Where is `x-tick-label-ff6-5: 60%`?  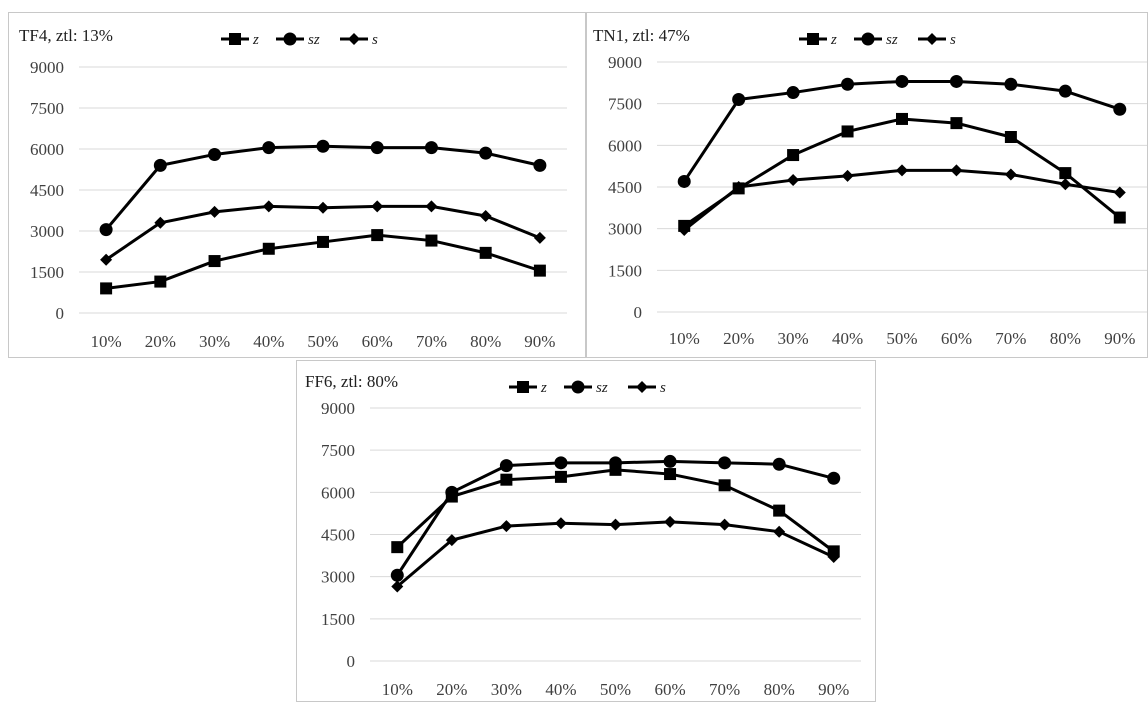 x-tick-label-ff6-5: 60% is located at coordinates (669, 689).